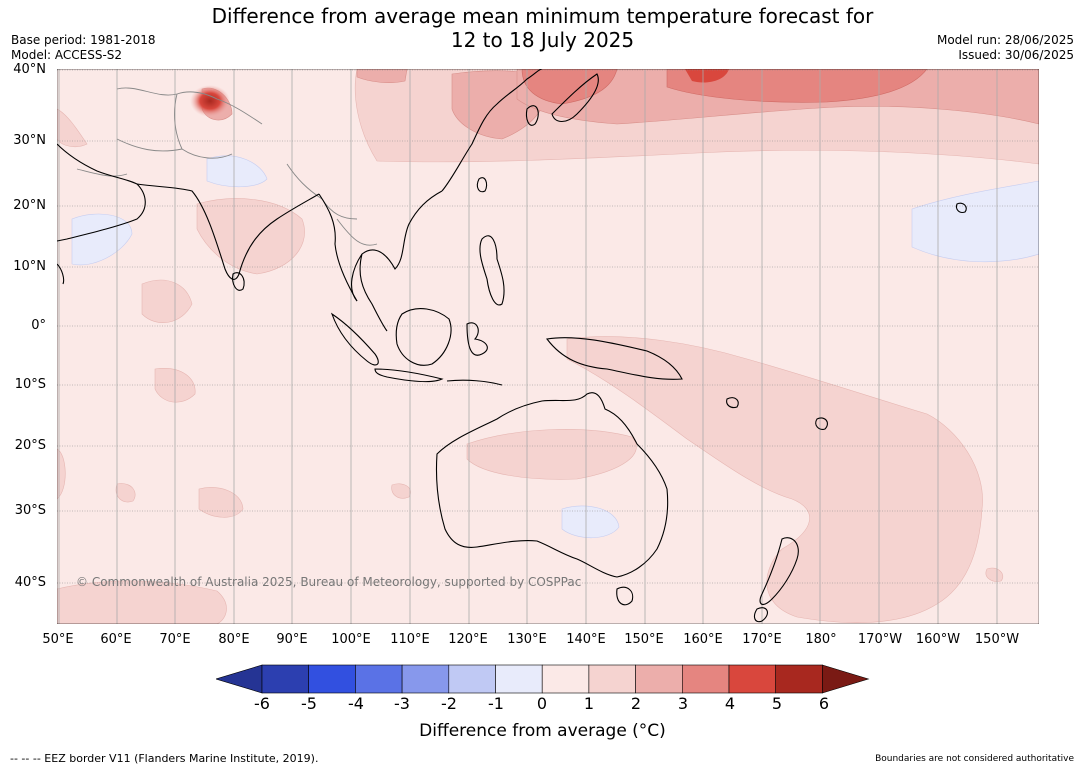 The image size is (1085, 770). I want to click on lat-label-0: 0°, so click(38, 325).